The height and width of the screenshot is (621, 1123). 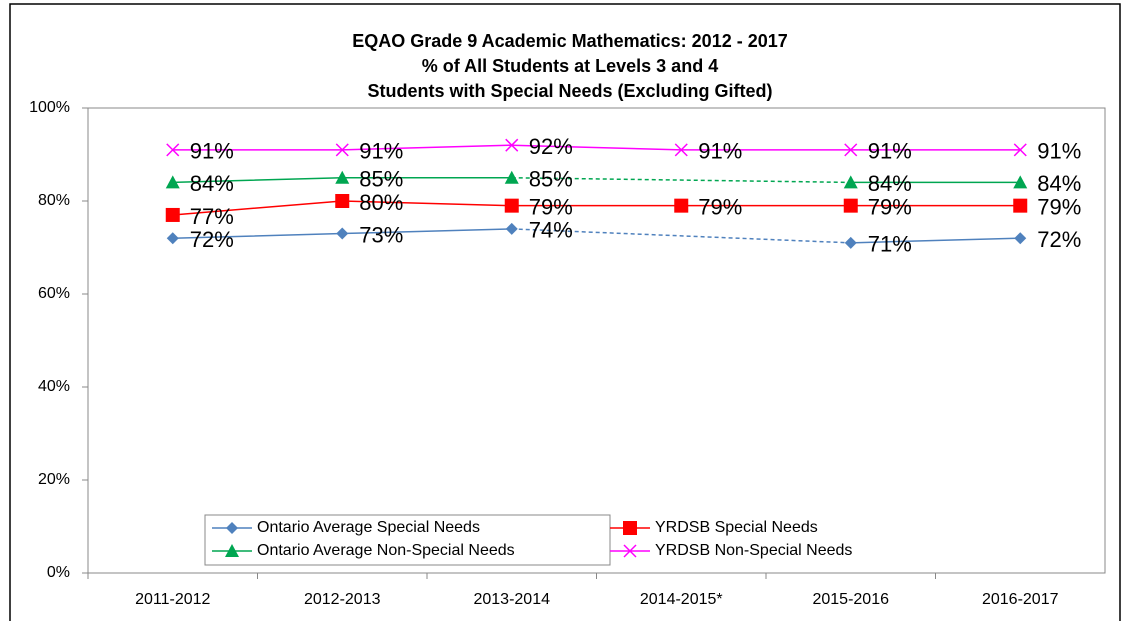 What do you see at coordinates (386, 550) in the screenshot?
I see `legend-label: Ontario Average Non-Special Needs` at bounding box center [386, 550].